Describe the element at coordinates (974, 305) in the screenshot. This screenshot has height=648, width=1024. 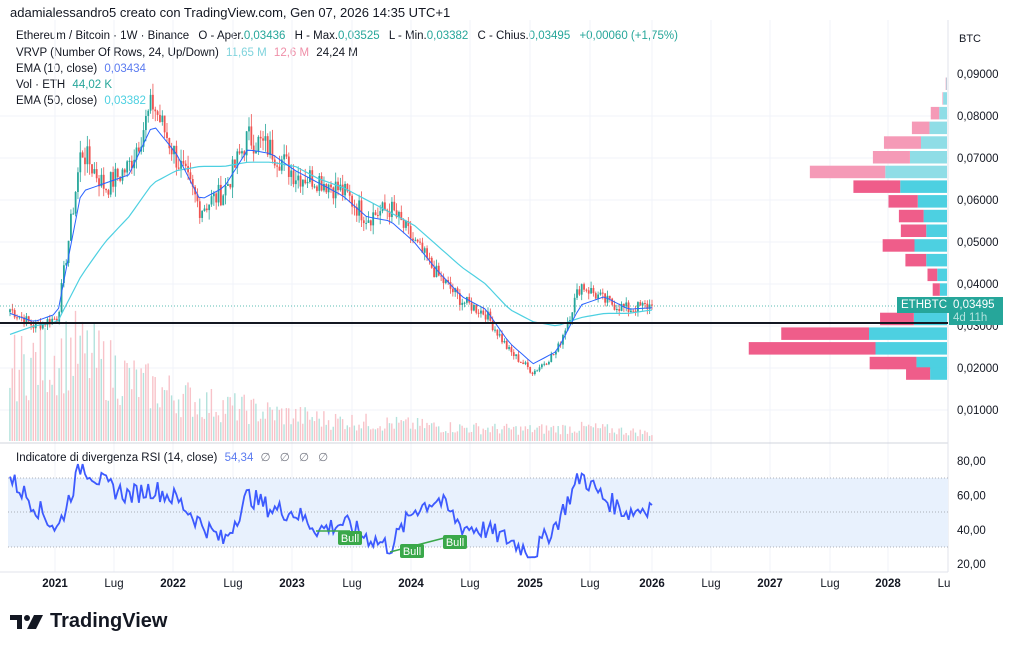
I see `last-price-value: 0,03495` at that location.